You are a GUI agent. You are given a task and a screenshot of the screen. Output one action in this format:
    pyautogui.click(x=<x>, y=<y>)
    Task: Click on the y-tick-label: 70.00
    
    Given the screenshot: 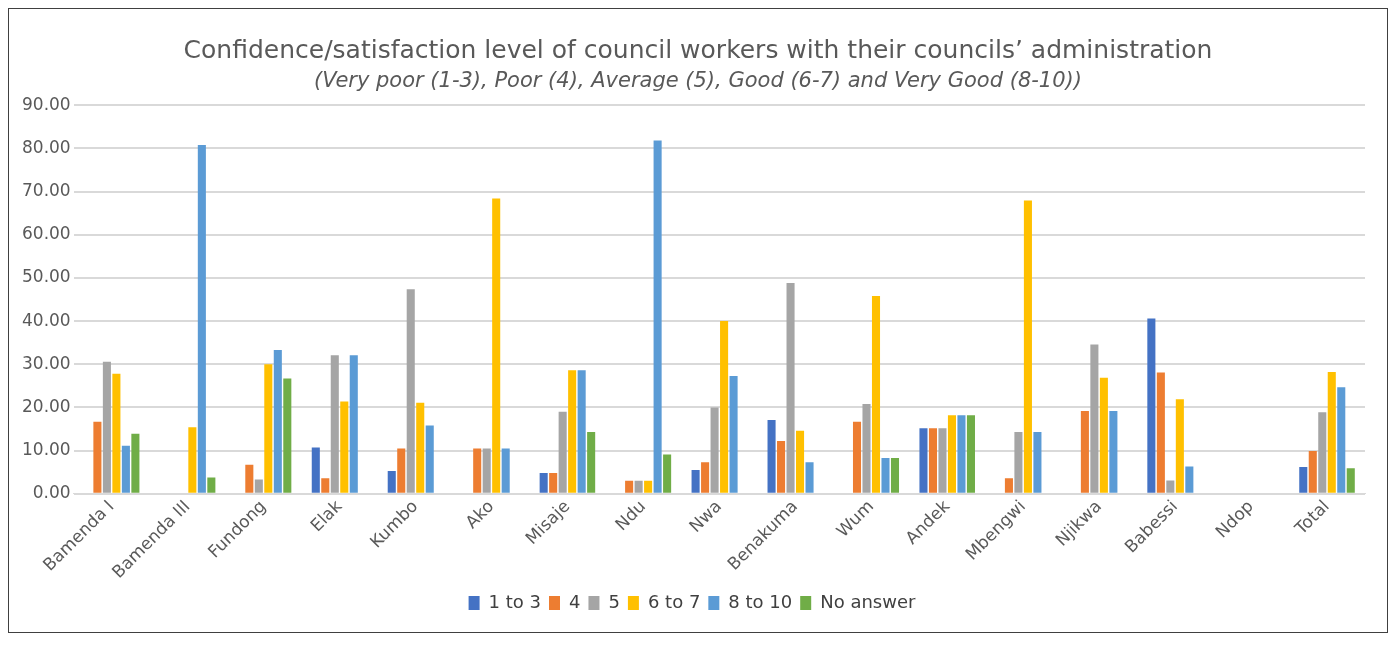 What is the action you would take?
    pyautogui.click(x=46, y=189)
    